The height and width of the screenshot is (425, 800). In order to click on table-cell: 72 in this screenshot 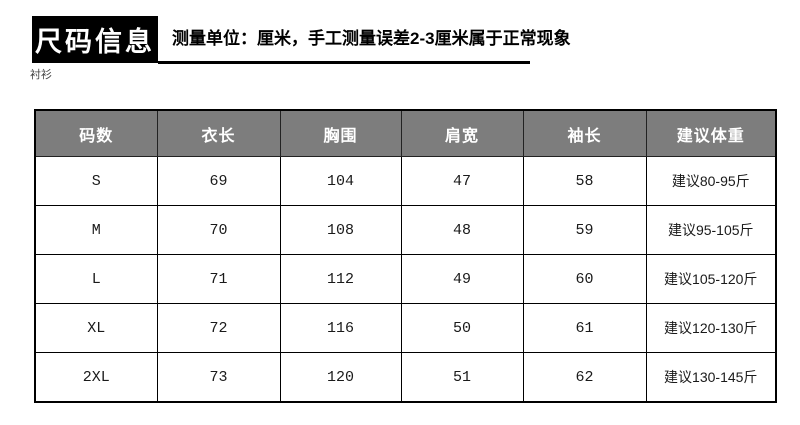, I will do `click(218, 328)`.